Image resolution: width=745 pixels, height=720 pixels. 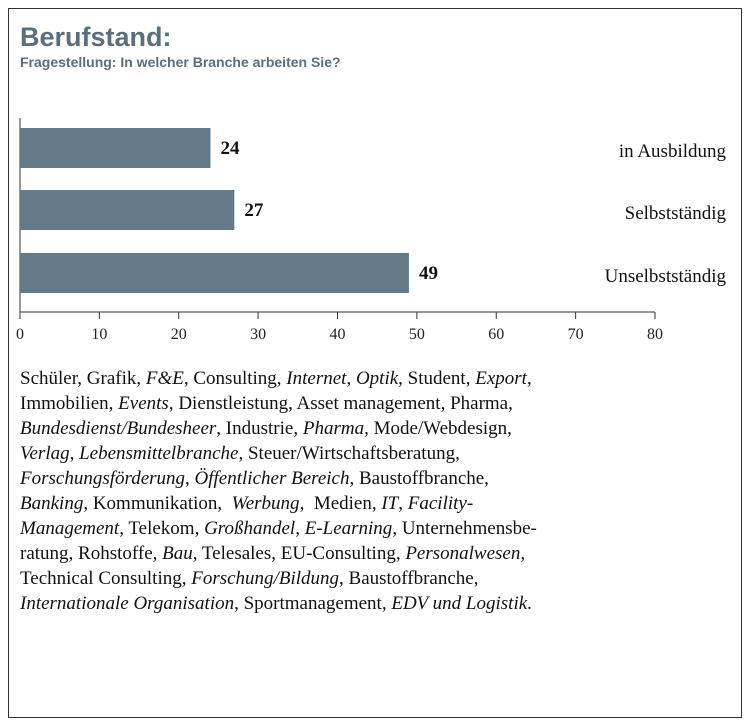 What do you see at coordinates (673, 151) in the screenshot?
I see `category-label: in Ausbildung` at bounding box center [673, 151].